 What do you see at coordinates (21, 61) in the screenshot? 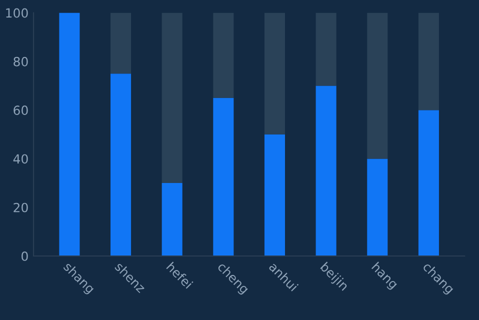
I see `y-tick-label: 80` at bounding box center [21, 61].